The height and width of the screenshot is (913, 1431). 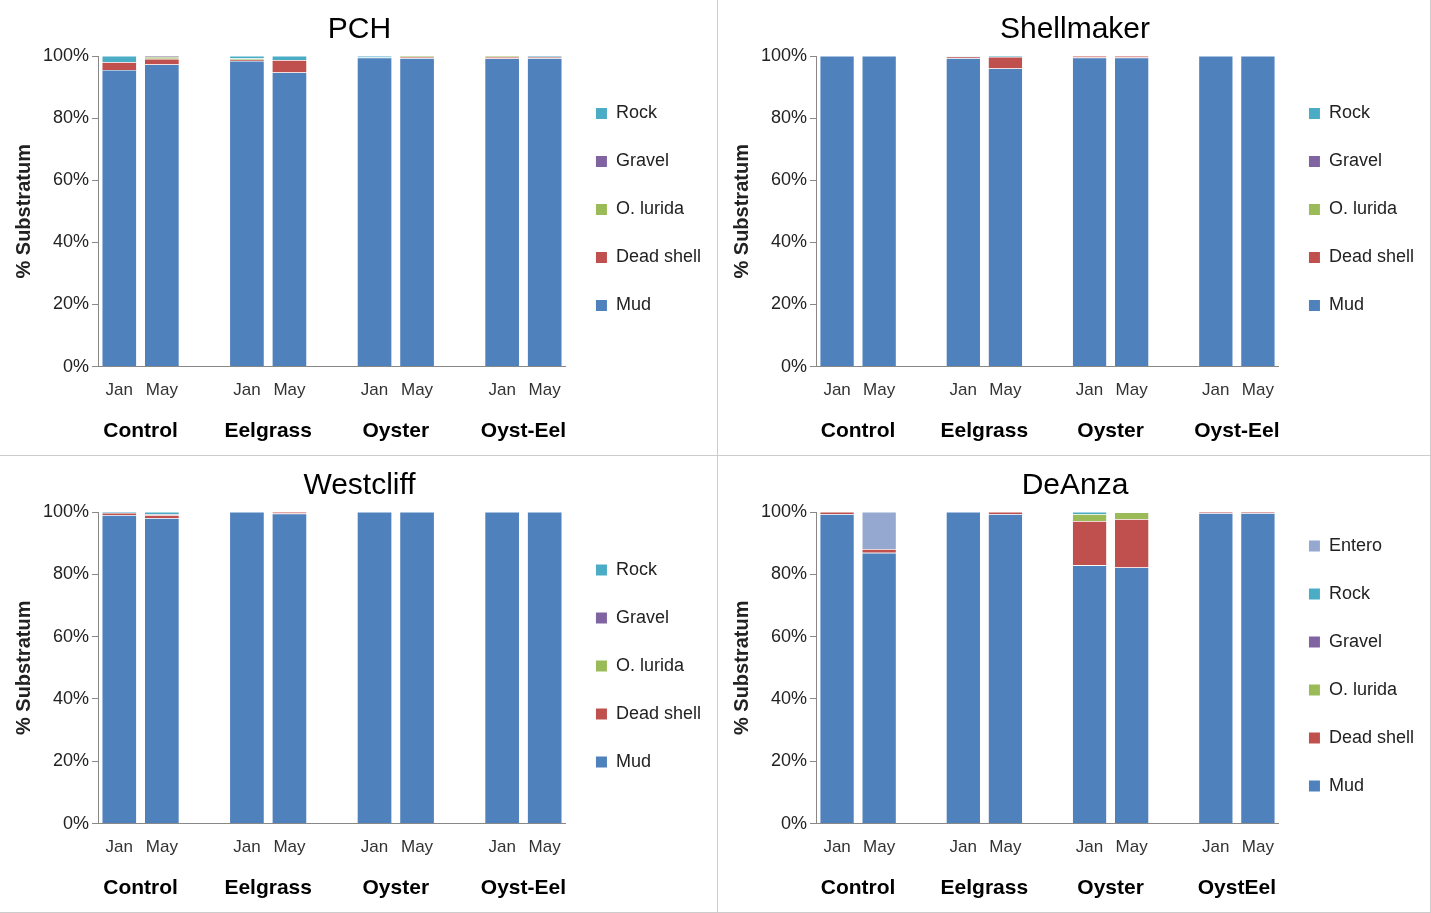 I want to click on chart-title: Shellmaker, so click(x=1075, y=28).